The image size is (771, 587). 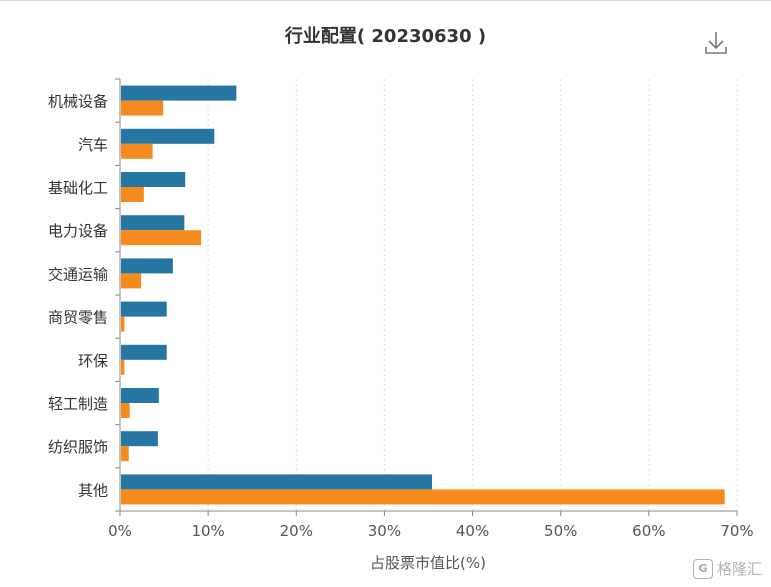 What do you see at coordinates (120, 531) in the screenshot?
I see `x-tick-label: 0%` at bounding box center [120, 531].